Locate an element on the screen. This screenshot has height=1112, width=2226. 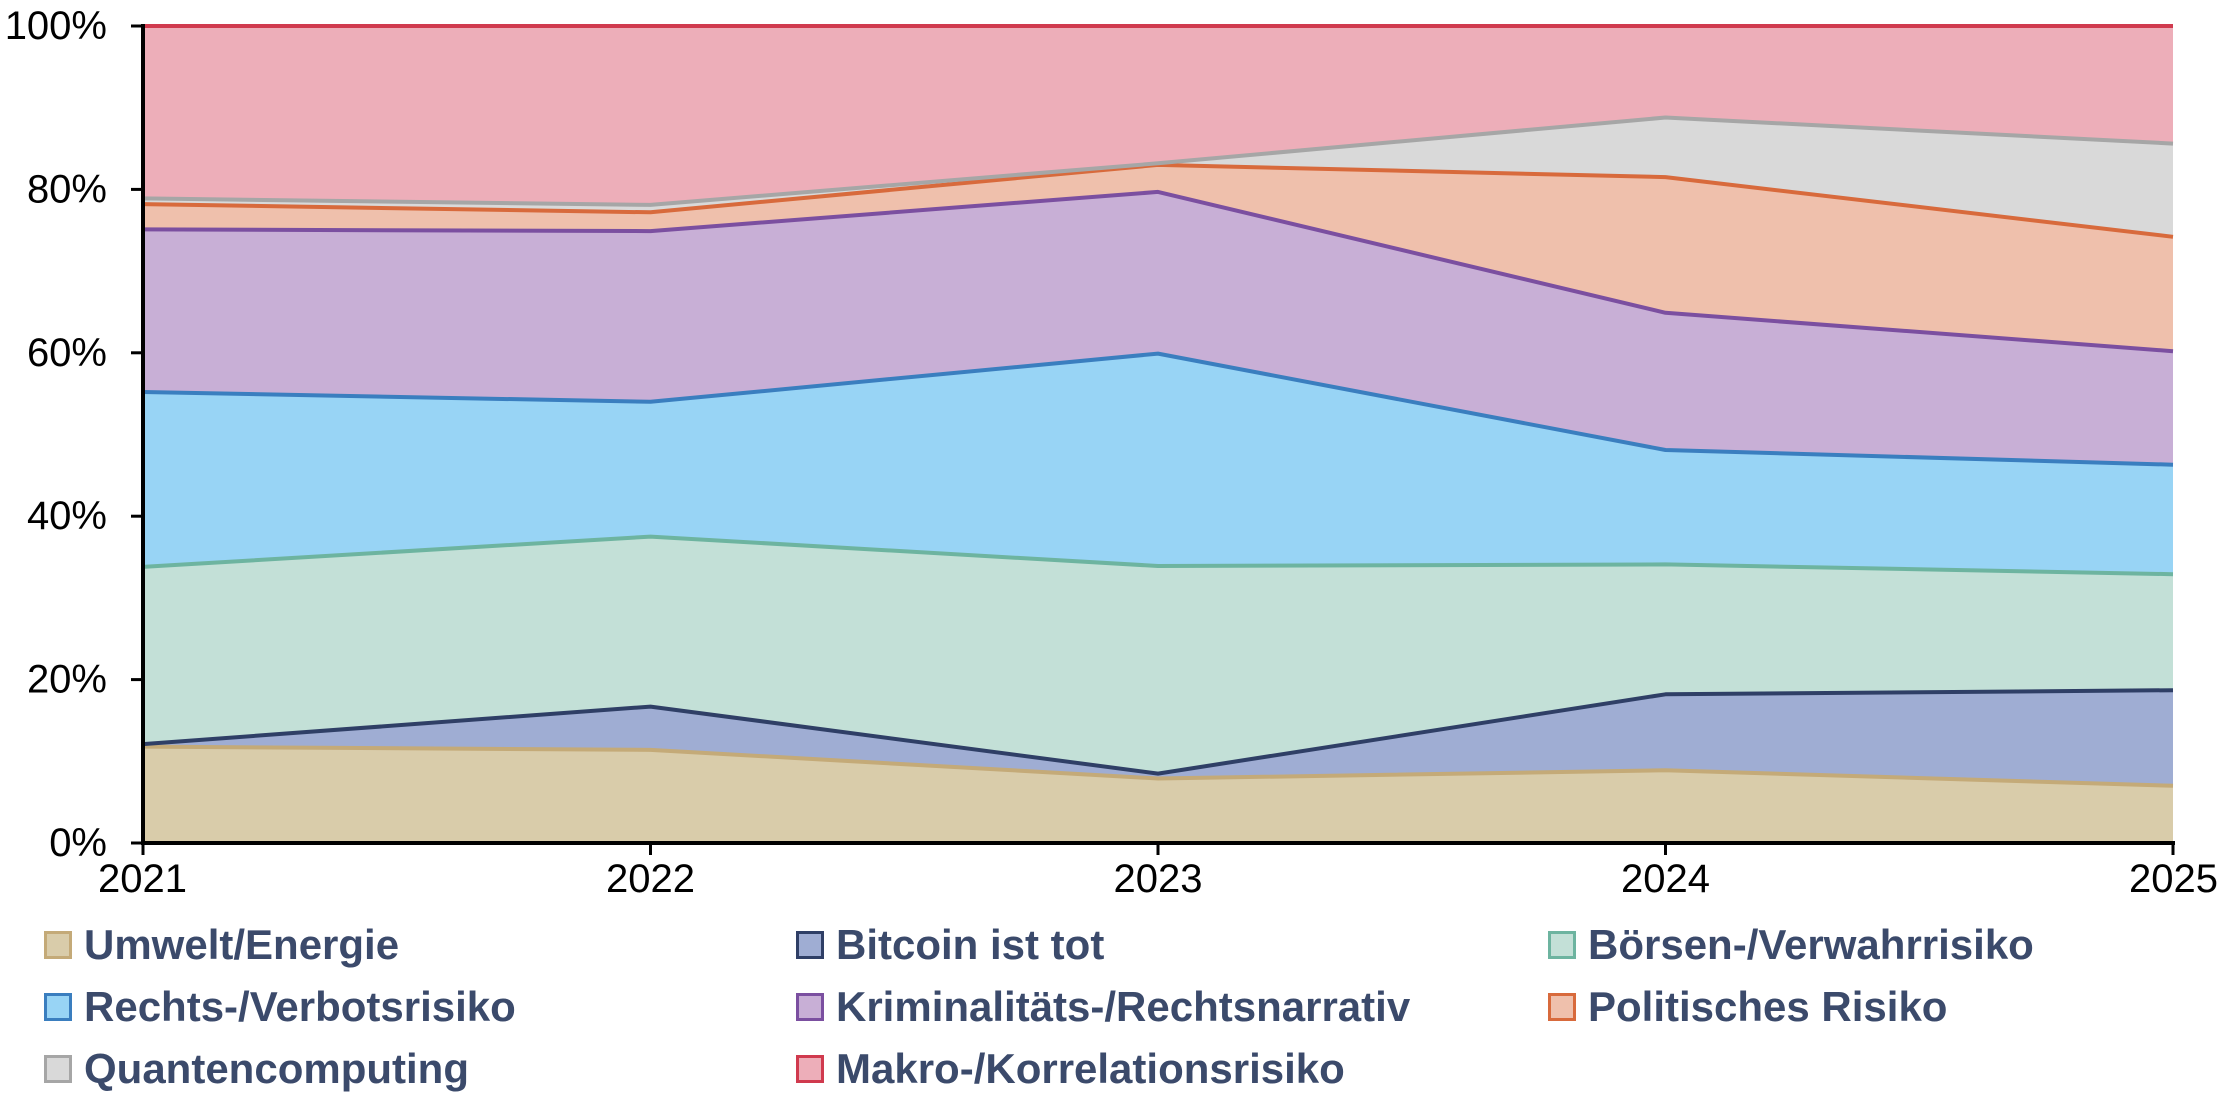
y-tick-label: 40% is located at coordinates (67, 516).